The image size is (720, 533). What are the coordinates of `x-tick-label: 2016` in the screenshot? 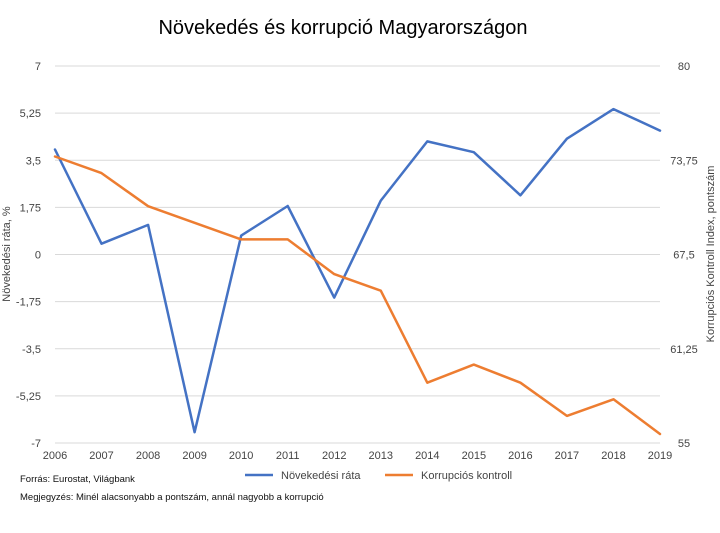 It's located at (520, 456).